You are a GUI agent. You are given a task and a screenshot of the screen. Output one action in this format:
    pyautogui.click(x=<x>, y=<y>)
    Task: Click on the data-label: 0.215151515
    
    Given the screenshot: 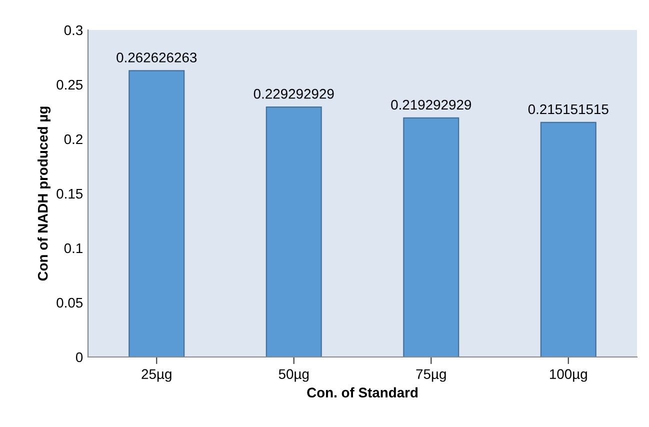 What is the action you would take?
    pyautogui.click(x=568, y=109)
    